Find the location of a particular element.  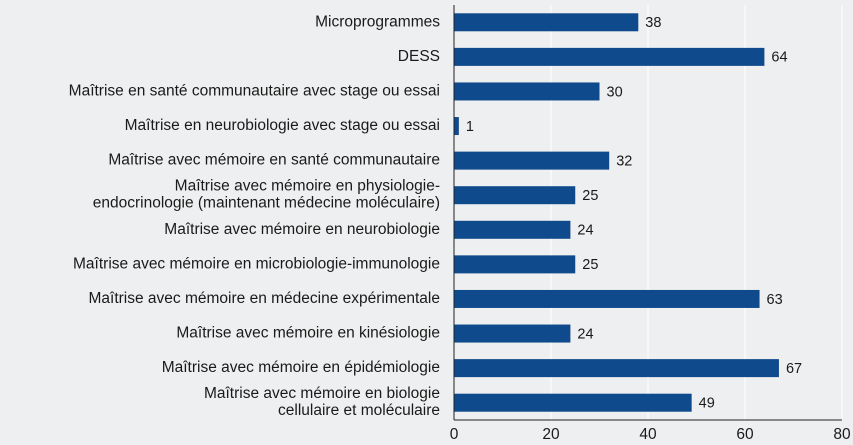

value-label: 38 is located at coordinates (653, 23).